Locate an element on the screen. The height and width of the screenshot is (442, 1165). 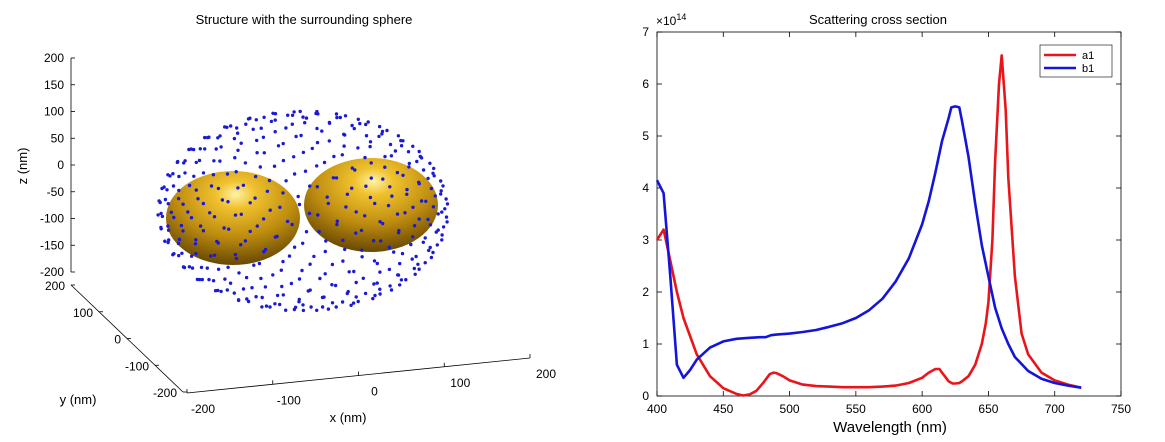
y-tick-label-right: 3 is located at coordinates (645, 240).